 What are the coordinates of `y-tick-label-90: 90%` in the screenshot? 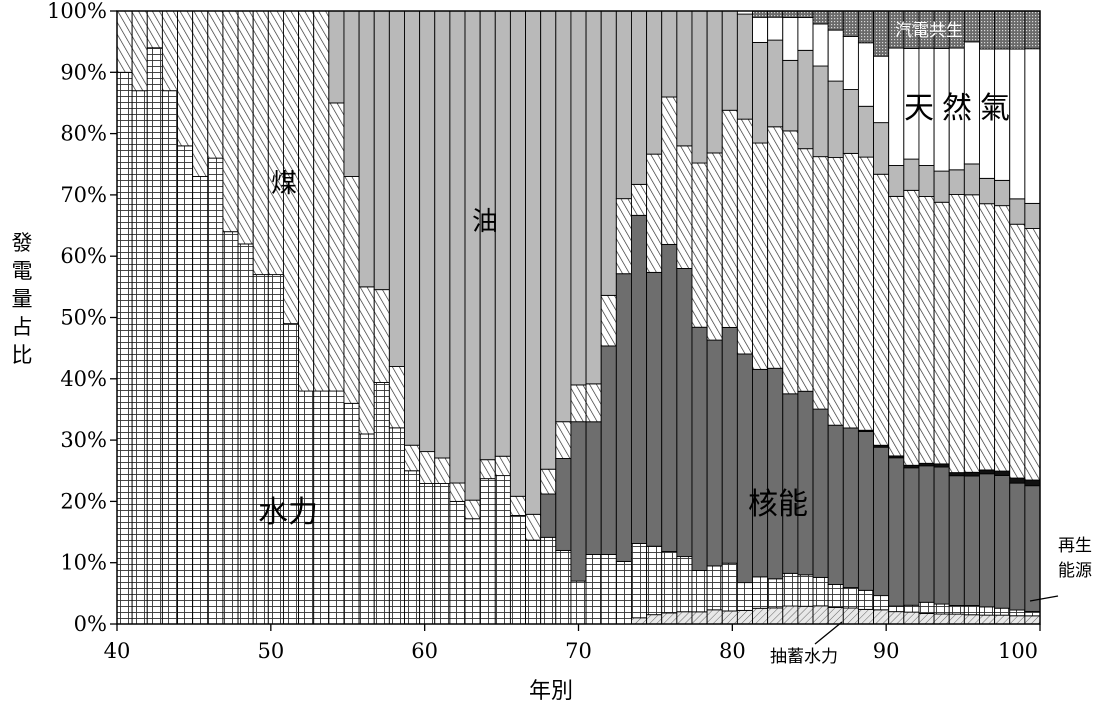 It's located at (83, 72).